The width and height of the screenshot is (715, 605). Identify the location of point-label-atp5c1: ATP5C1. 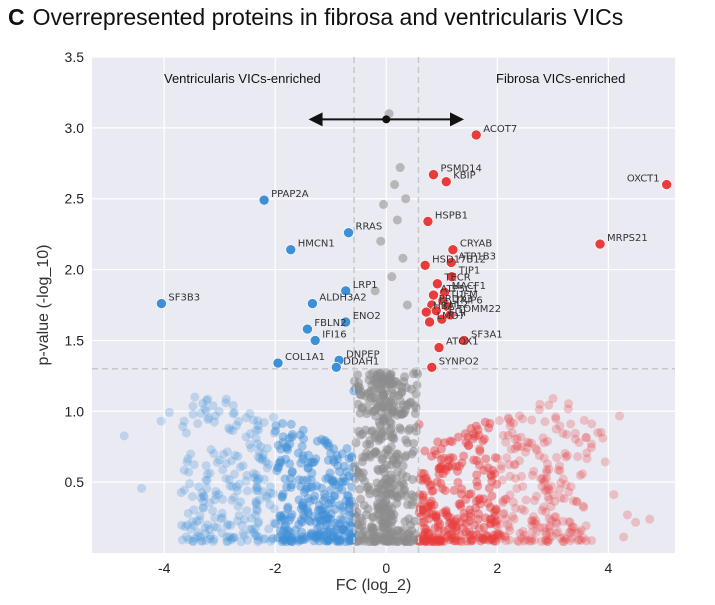
(459, 289).